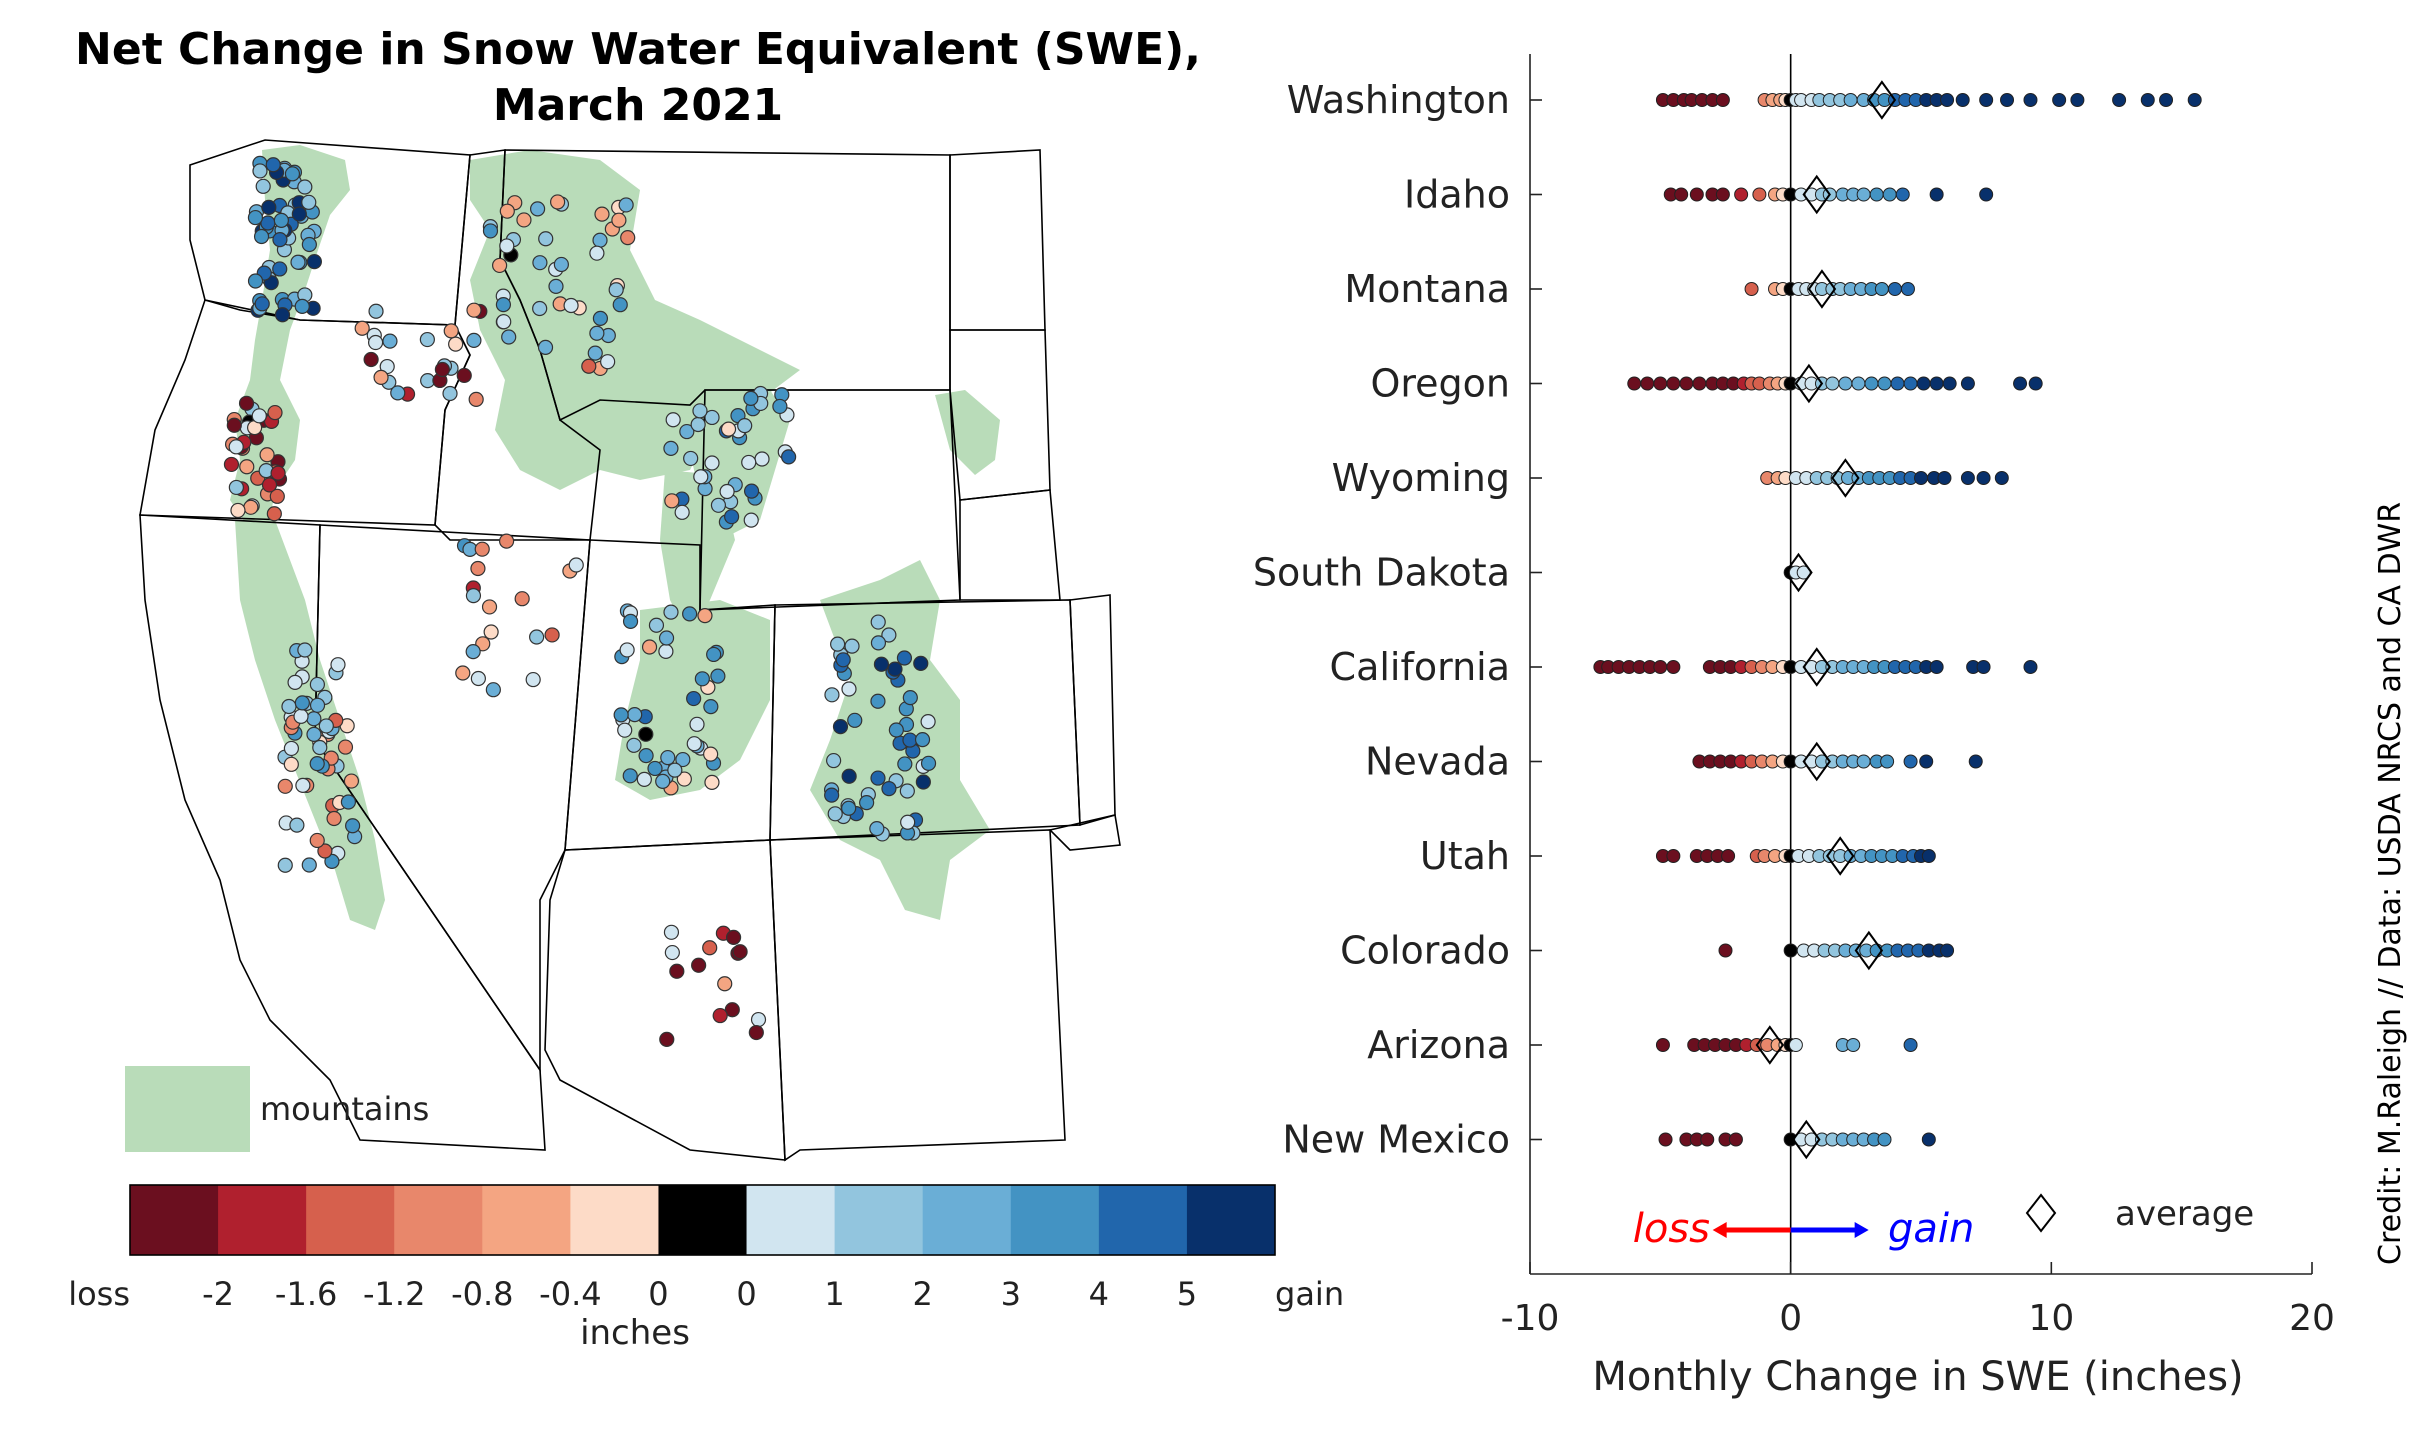 The height and width of the screenshot is (1440, 2425). I want to click on colorbar-tick-label: 0, so click(658, 1294).